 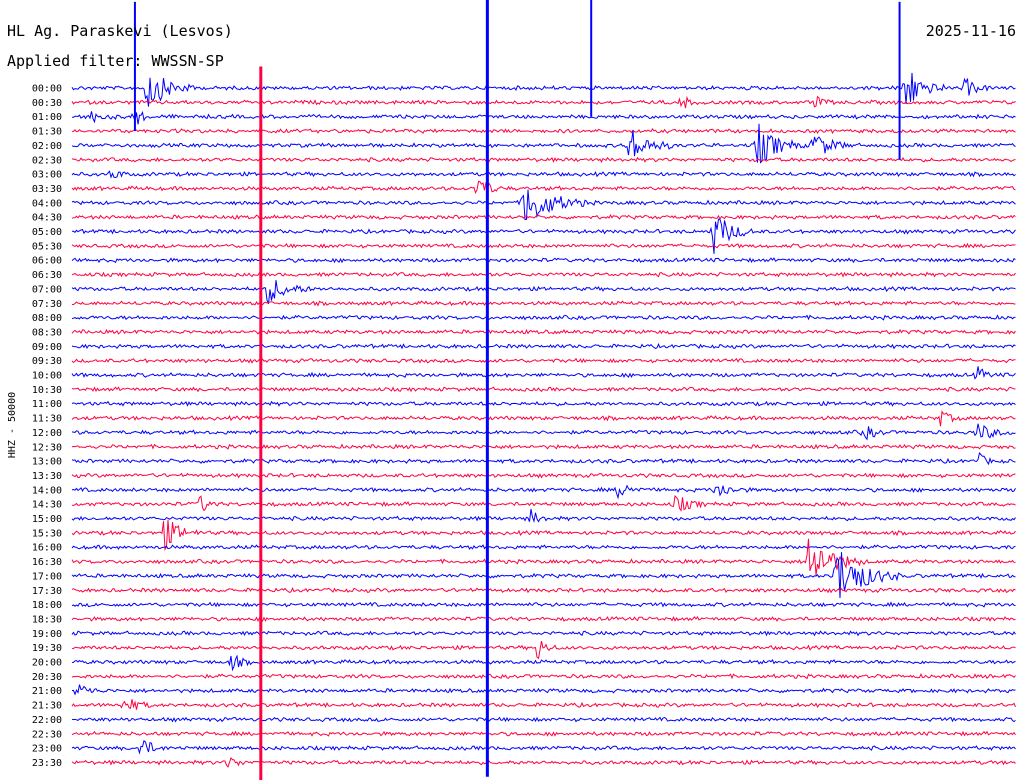 What do you see at coordinates (543, 663) in the screenshot?
I see `trace-row-2000` at bounding box center [543, 663].